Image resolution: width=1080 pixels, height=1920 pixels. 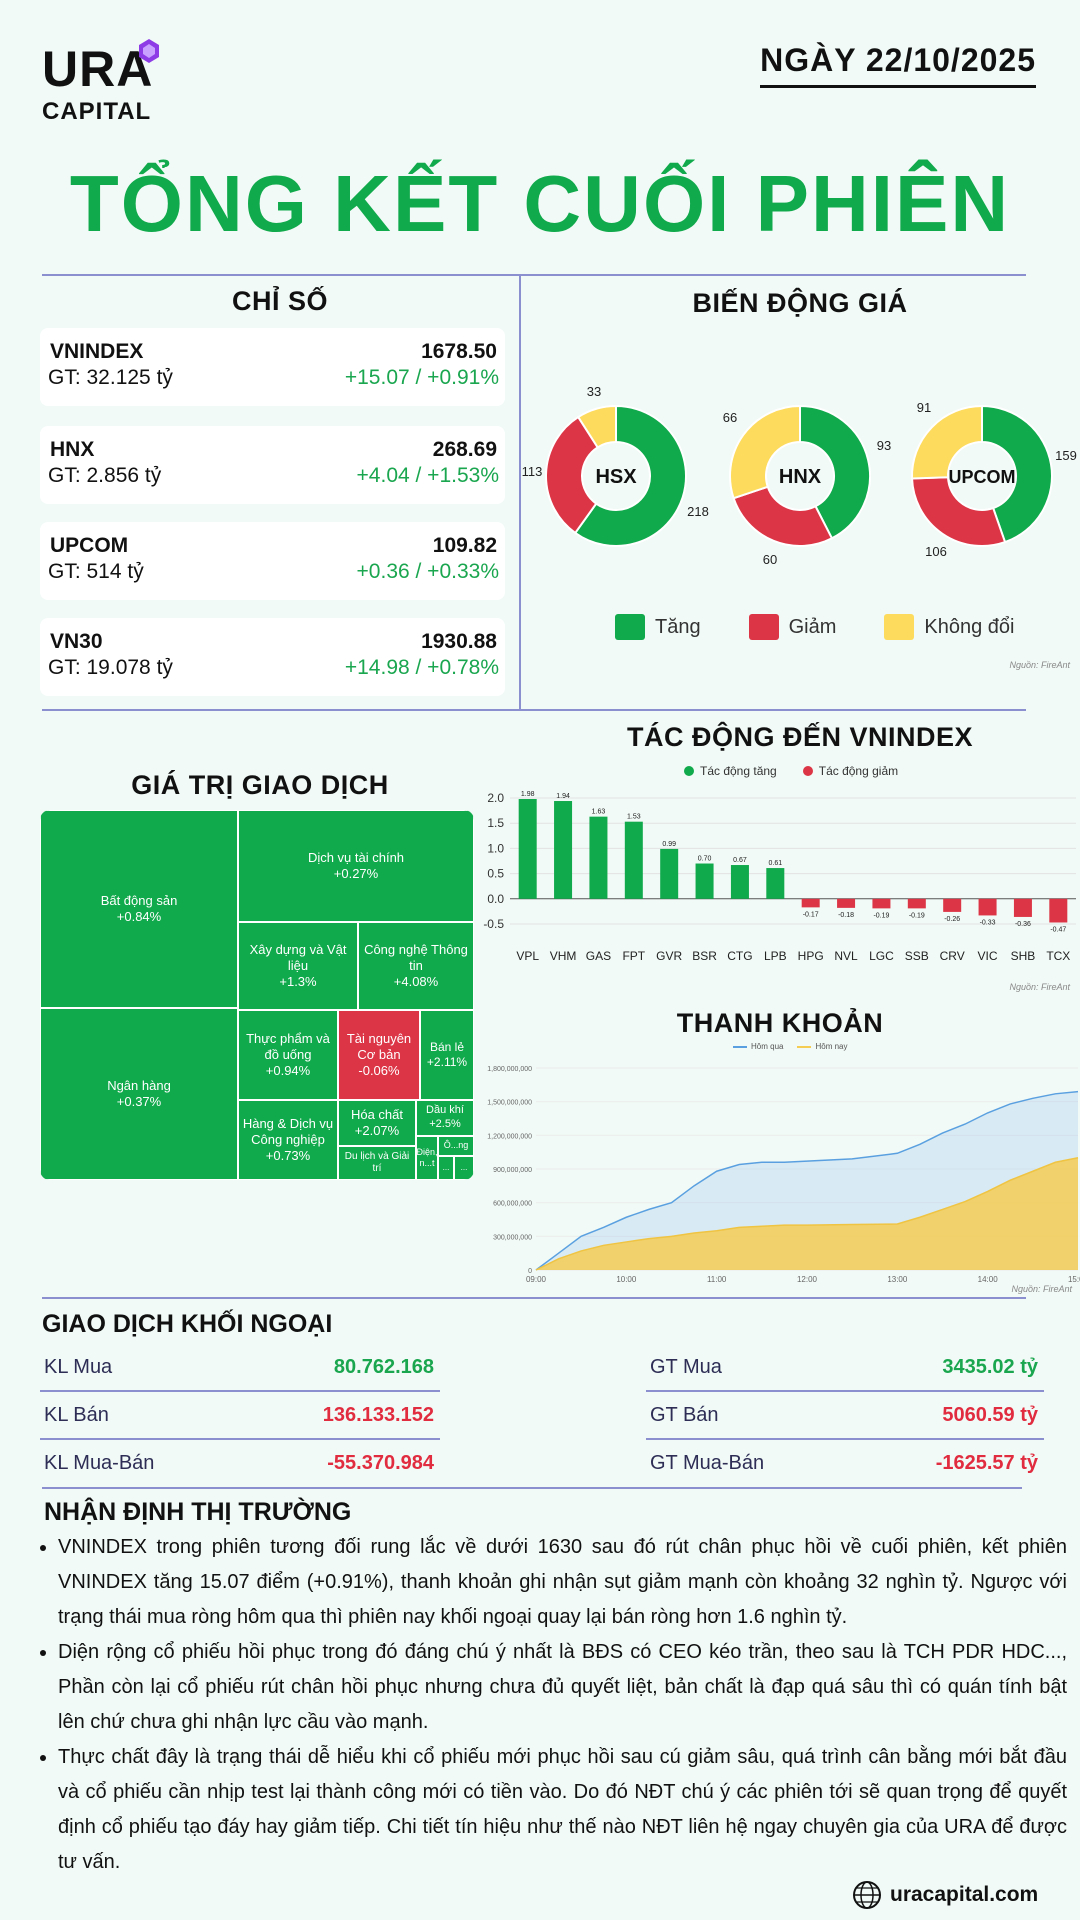 What do you see at coordinates (986, 1463) in the screenshot?
I see `foreign-value: -1625.57 tỷ` at bounding box center [986, 1463].